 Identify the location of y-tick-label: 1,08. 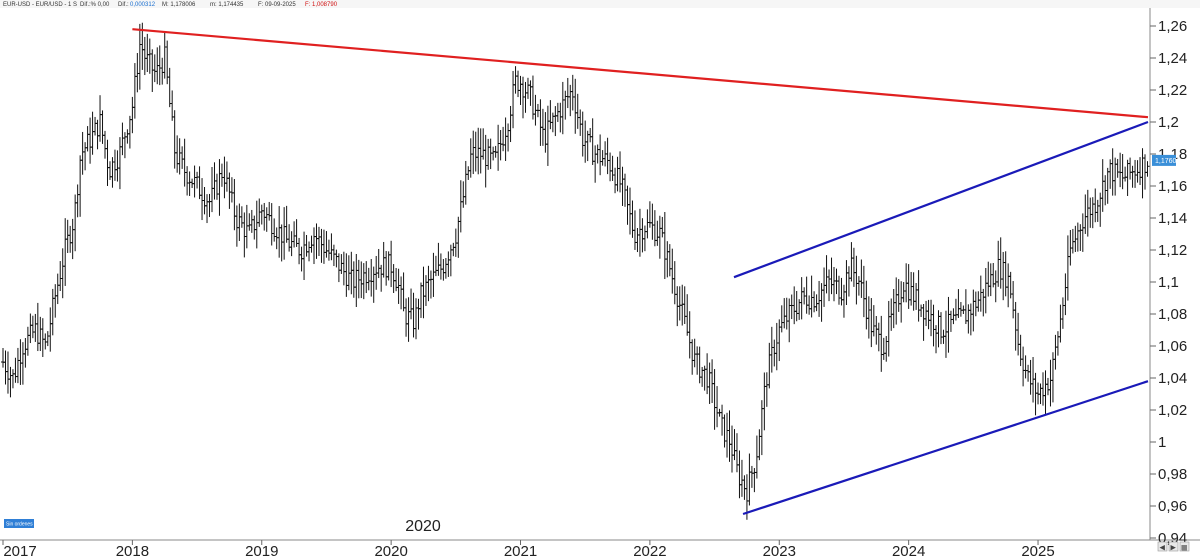
(1172, 314).